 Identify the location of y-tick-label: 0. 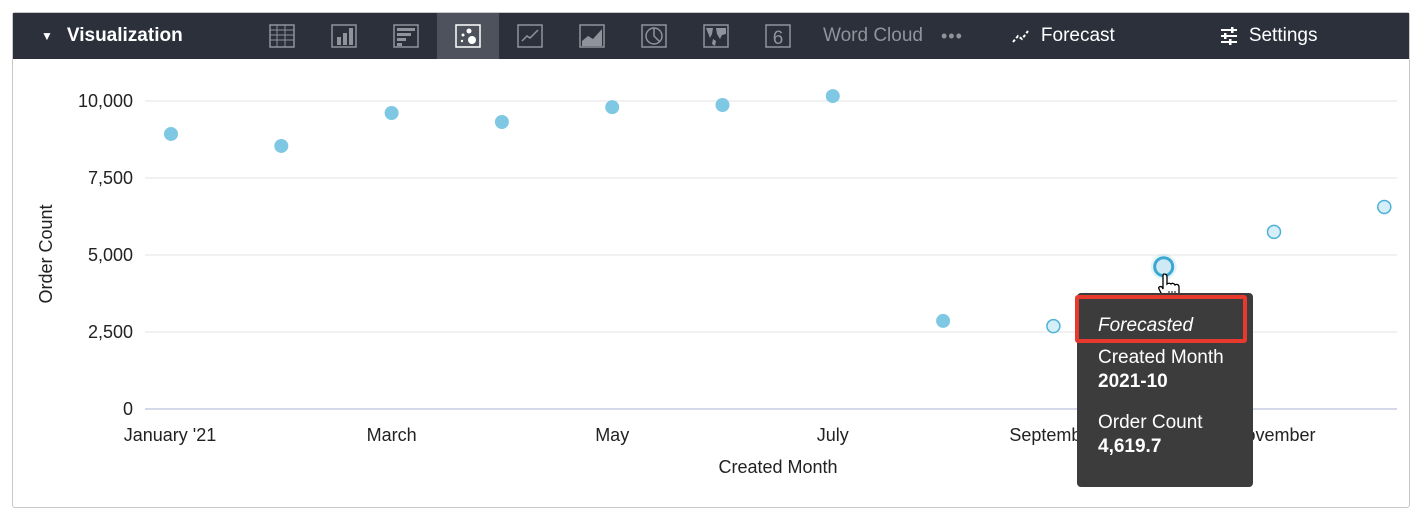
(128, 409).